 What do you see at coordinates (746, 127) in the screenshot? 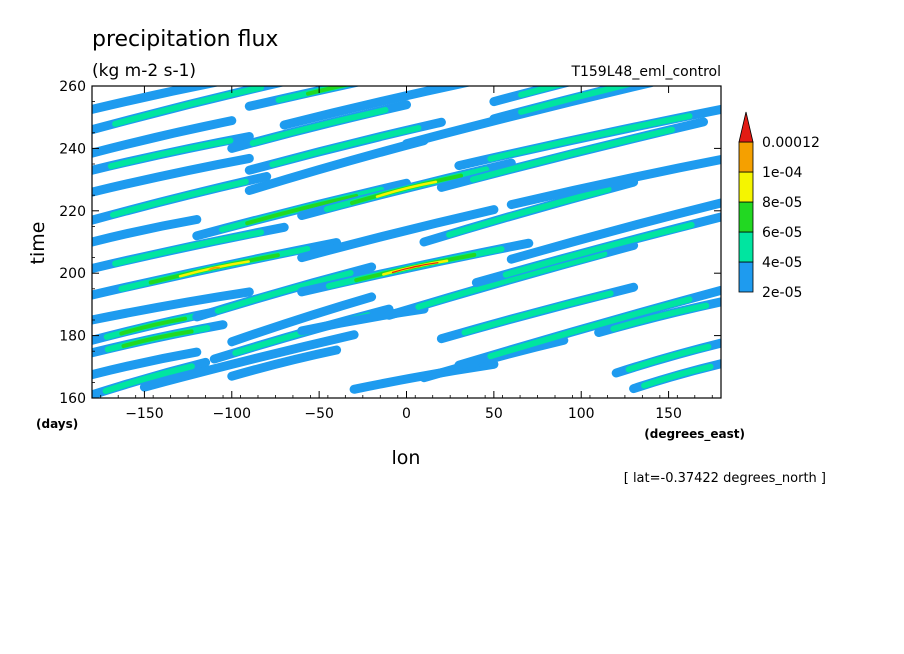
I see `legend-overflow-triangle` at bounding box center [746, 127].